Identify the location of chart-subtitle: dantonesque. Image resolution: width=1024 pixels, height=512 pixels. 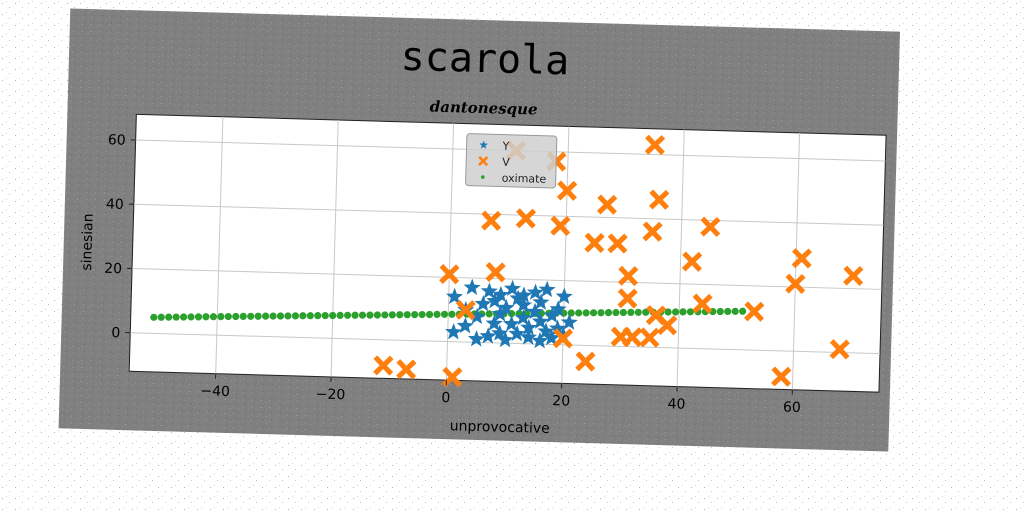
(484, 108).